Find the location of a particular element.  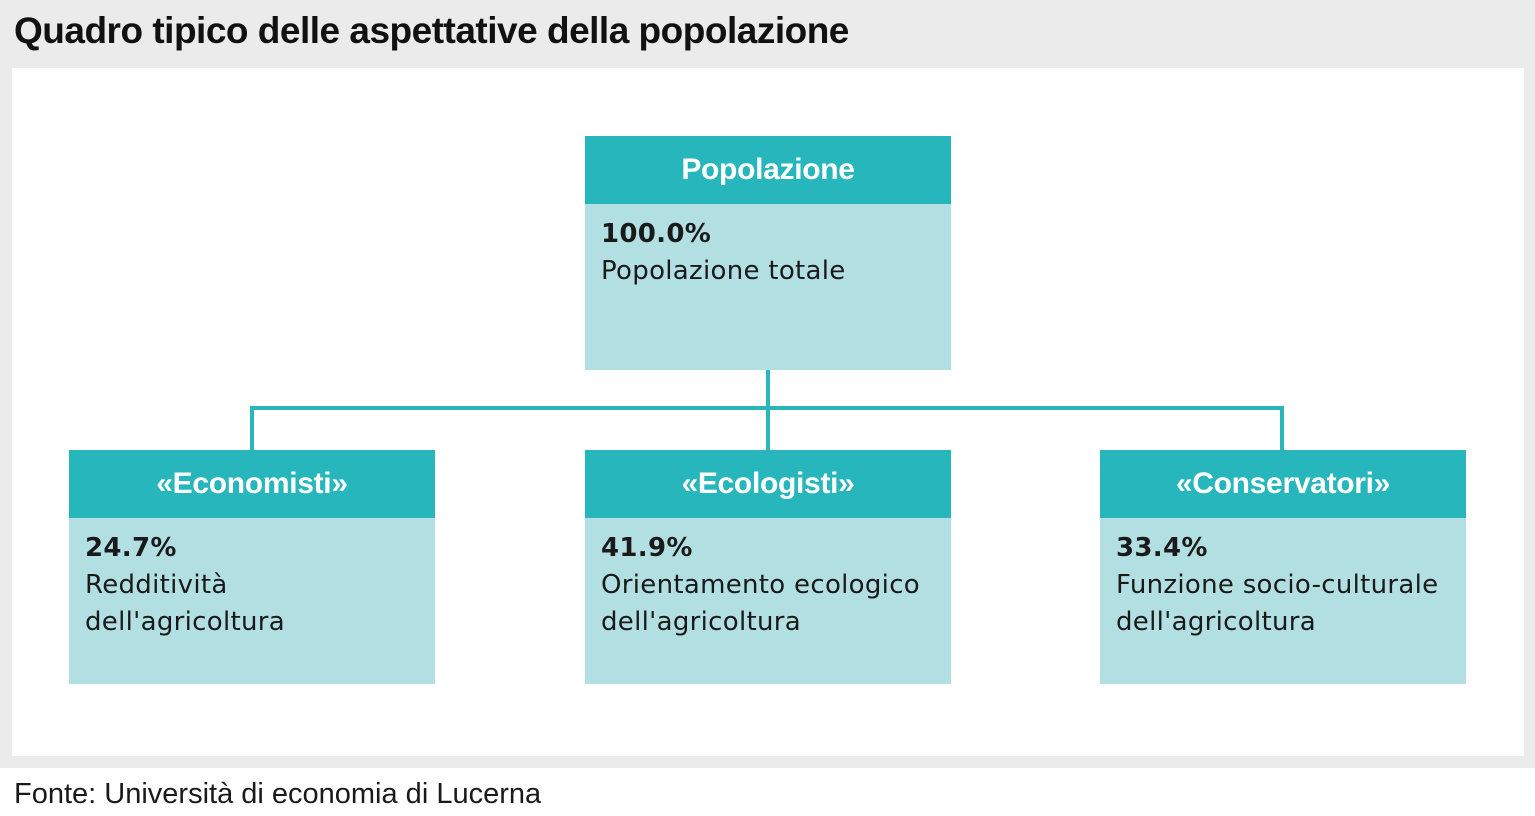

root-node-header: Popolazione is located at coordinates (768, 170).